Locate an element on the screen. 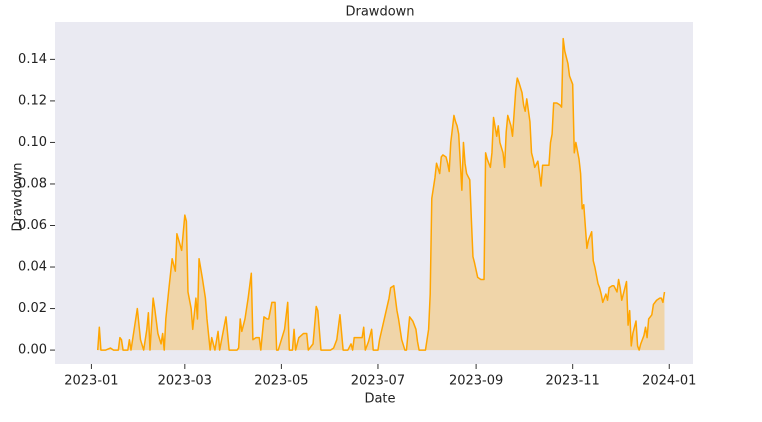 This screenshot has height=422, width=762. y-tick-label: 0.00 is located at coordinates (32, 350).